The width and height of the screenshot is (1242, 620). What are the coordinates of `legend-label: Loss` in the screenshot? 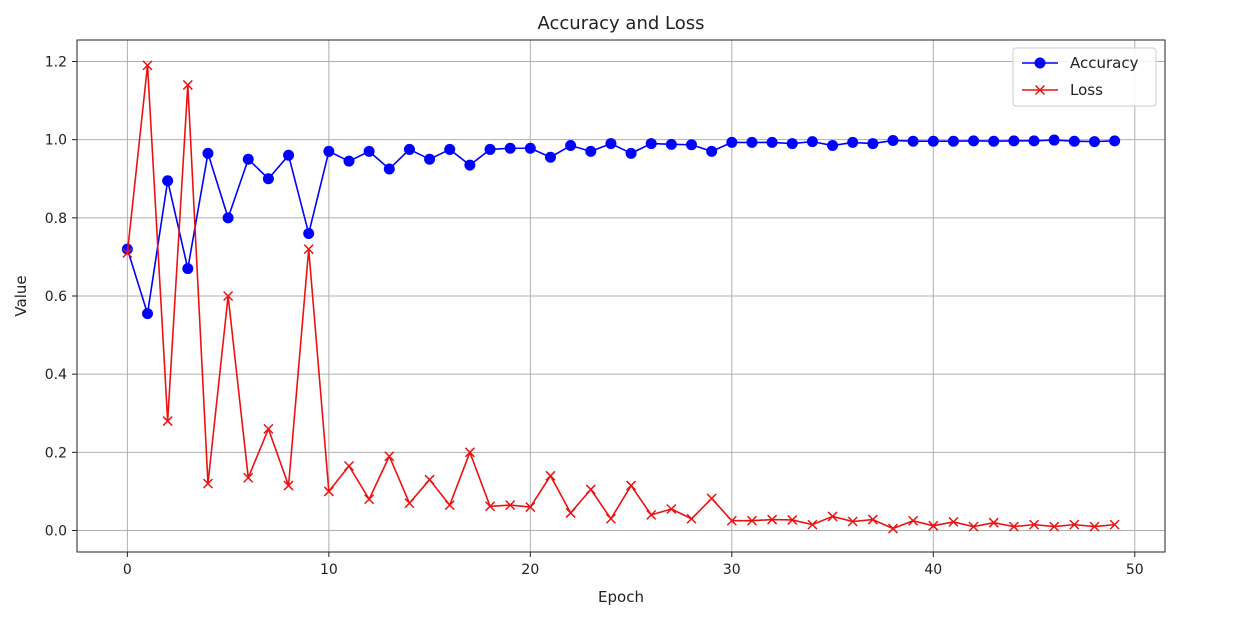 It's located at (1086, 90).